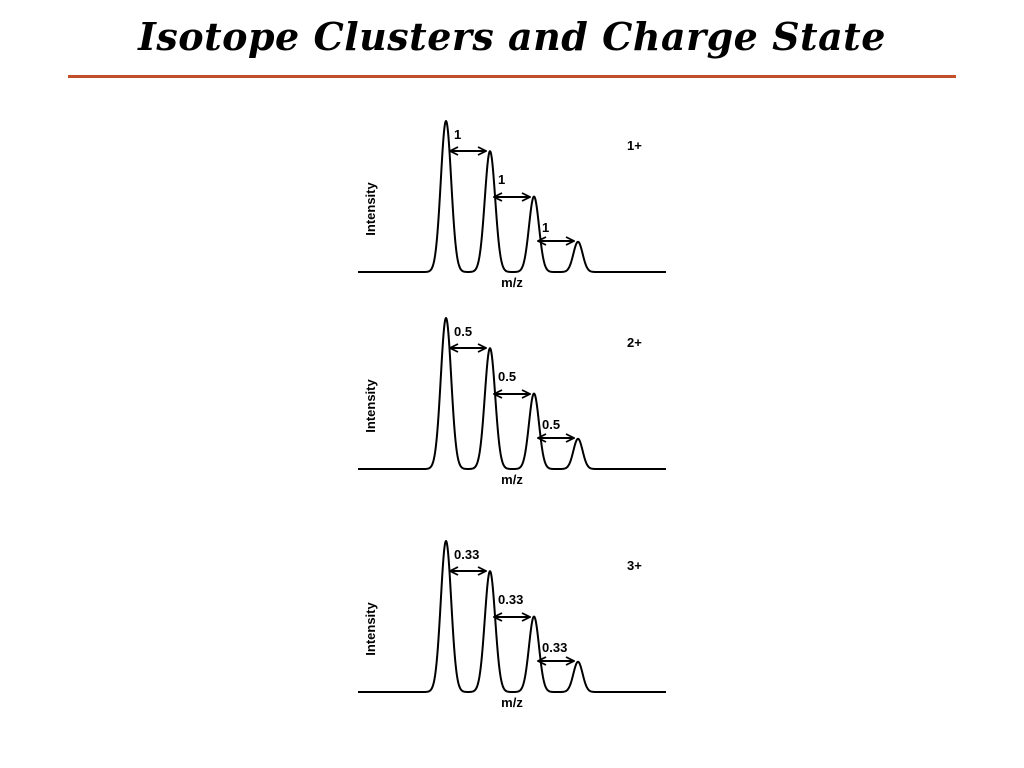  I want to click on charge-state-label: 3+, so click(634, 565).